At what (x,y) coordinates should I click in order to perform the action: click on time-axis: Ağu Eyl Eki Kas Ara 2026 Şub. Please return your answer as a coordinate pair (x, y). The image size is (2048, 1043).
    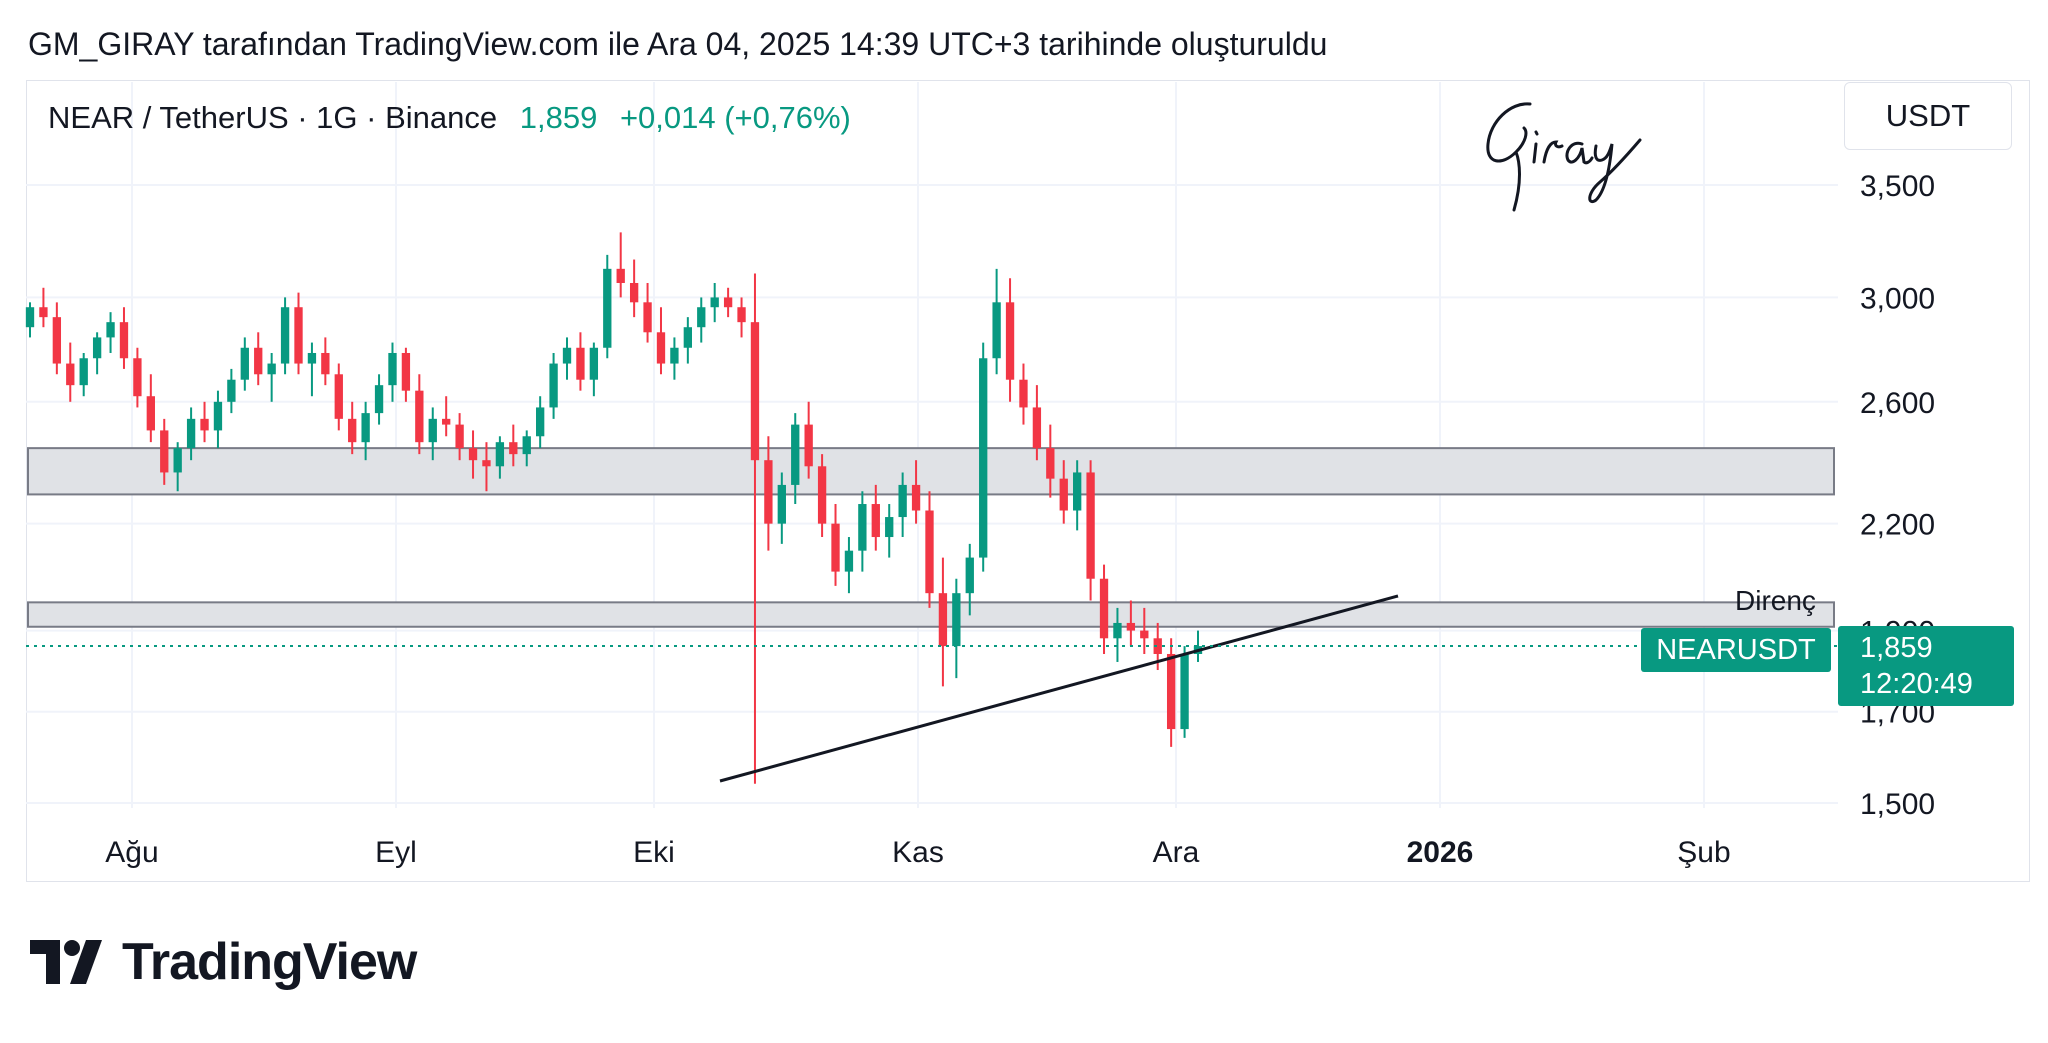
    Looking at the image, I should click on (917, 852).